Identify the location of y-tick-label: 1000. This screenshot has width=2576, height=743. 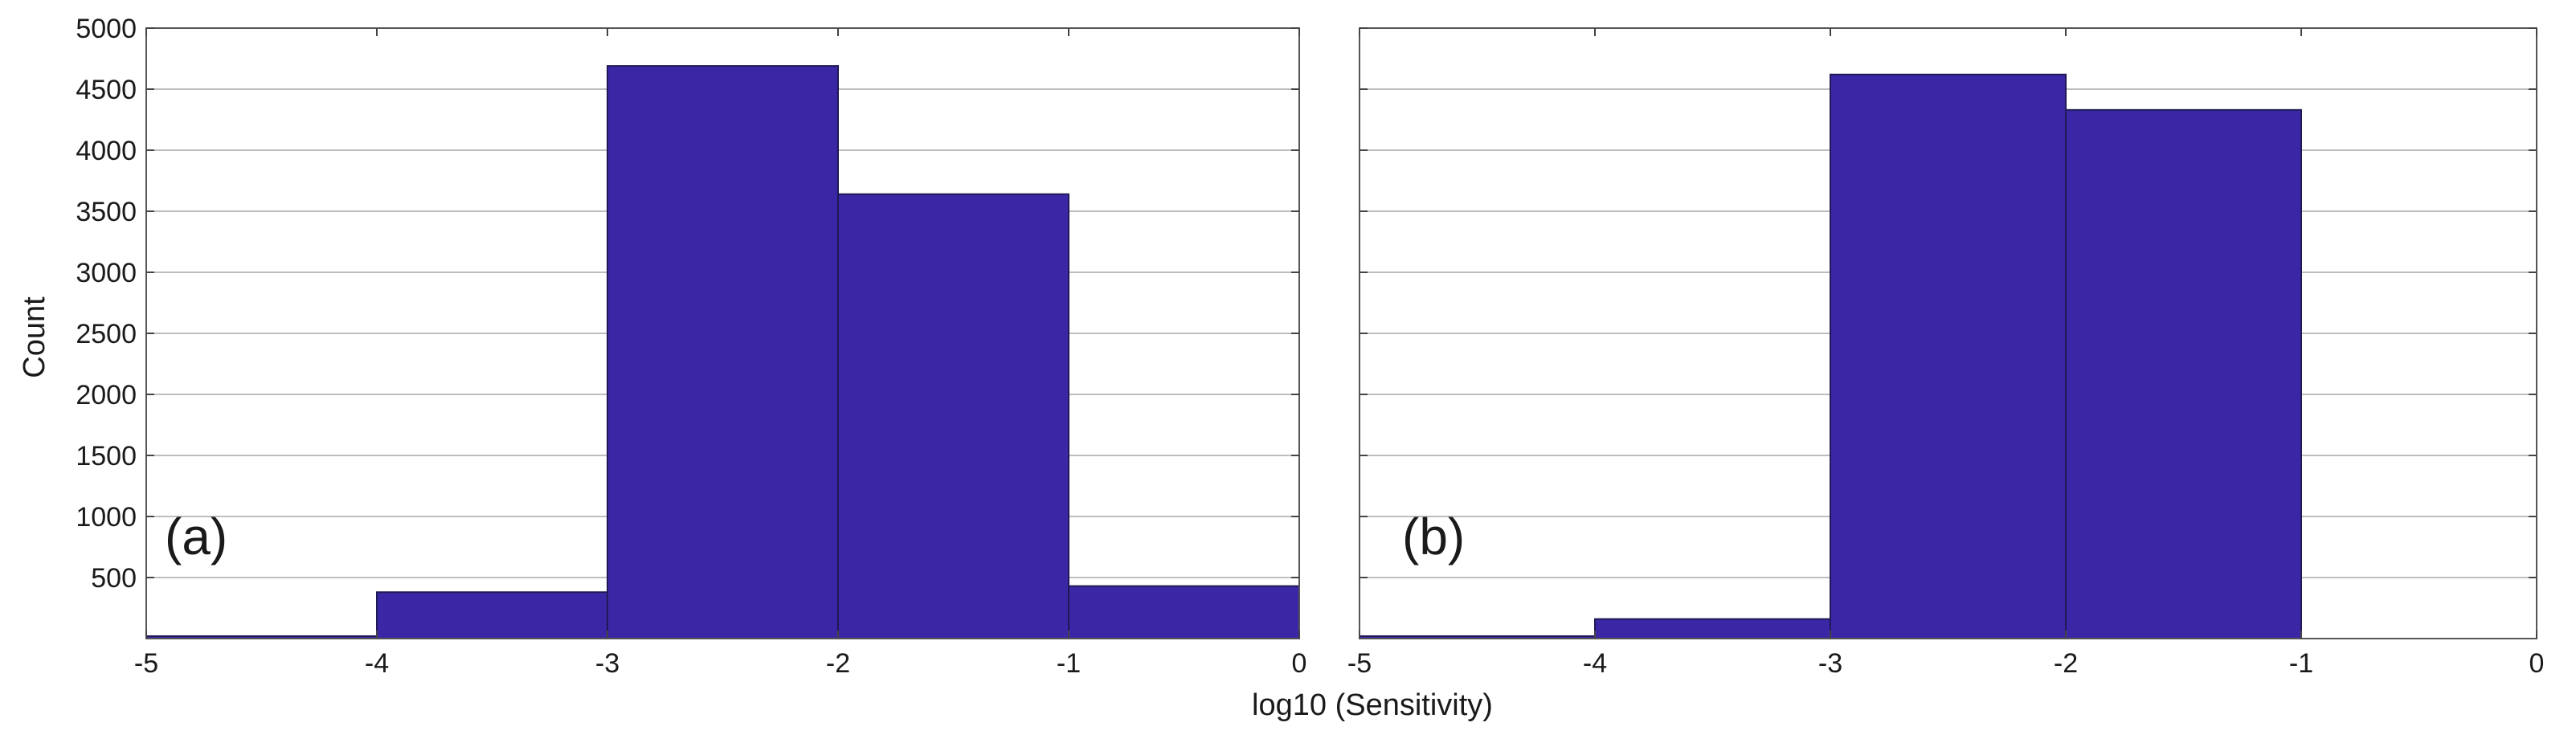
(107, 518).